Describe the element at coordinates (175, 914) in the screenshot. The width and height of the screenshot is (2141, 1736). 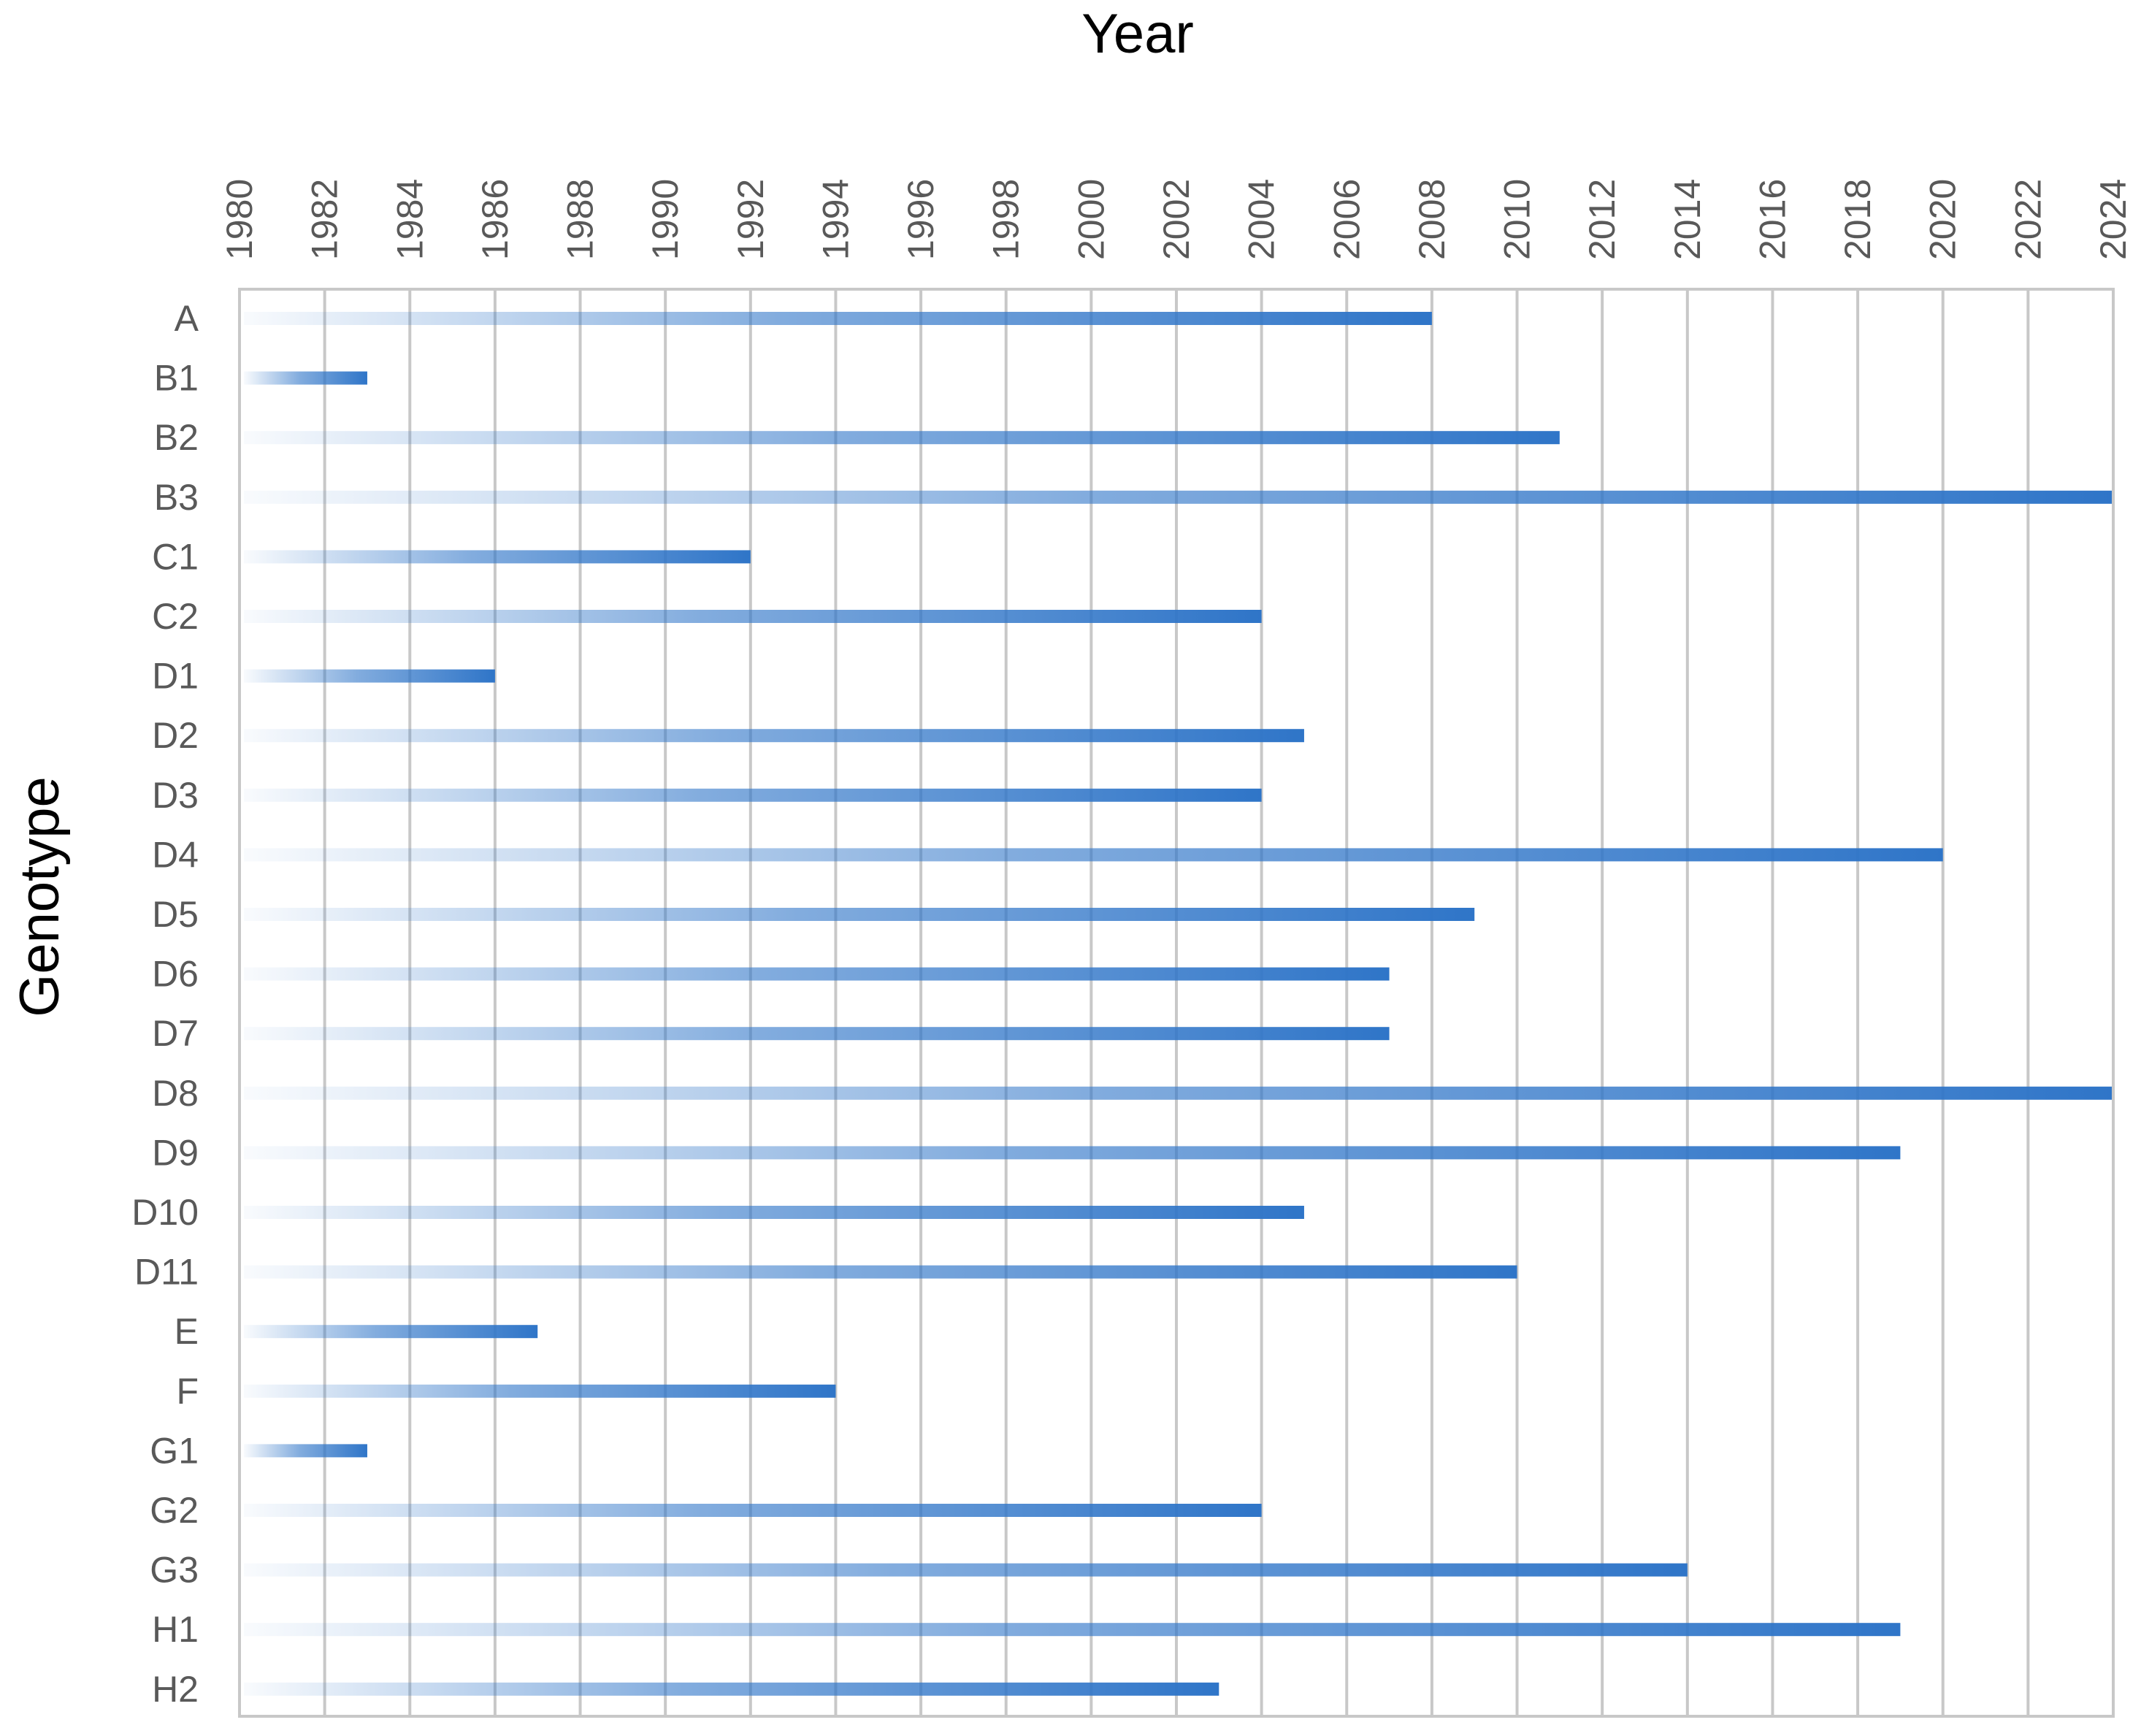
I see `category-label: D5` at that location.